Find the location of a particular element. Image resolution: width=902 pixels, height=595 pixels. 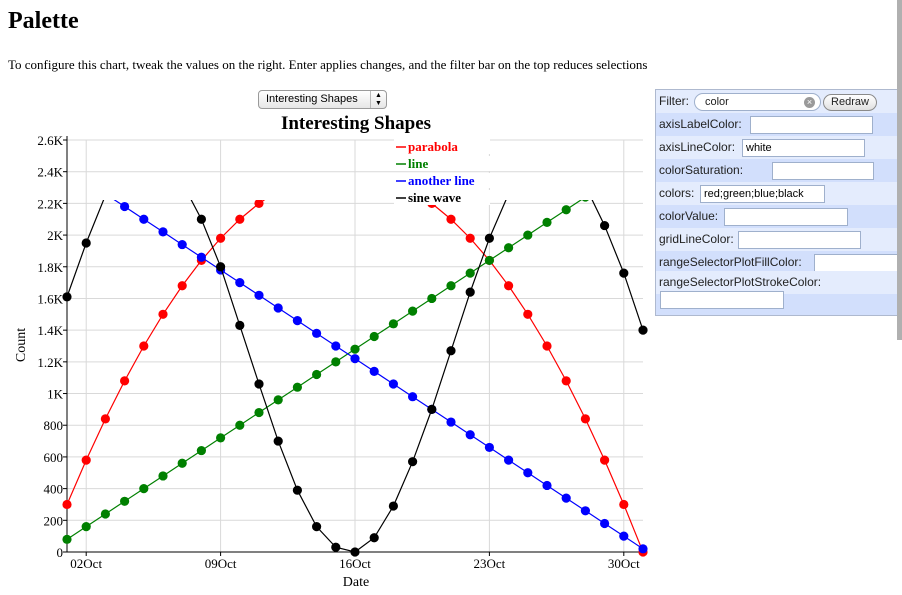

y-tick-label: 1.4K is located at coordinates (50, 330).